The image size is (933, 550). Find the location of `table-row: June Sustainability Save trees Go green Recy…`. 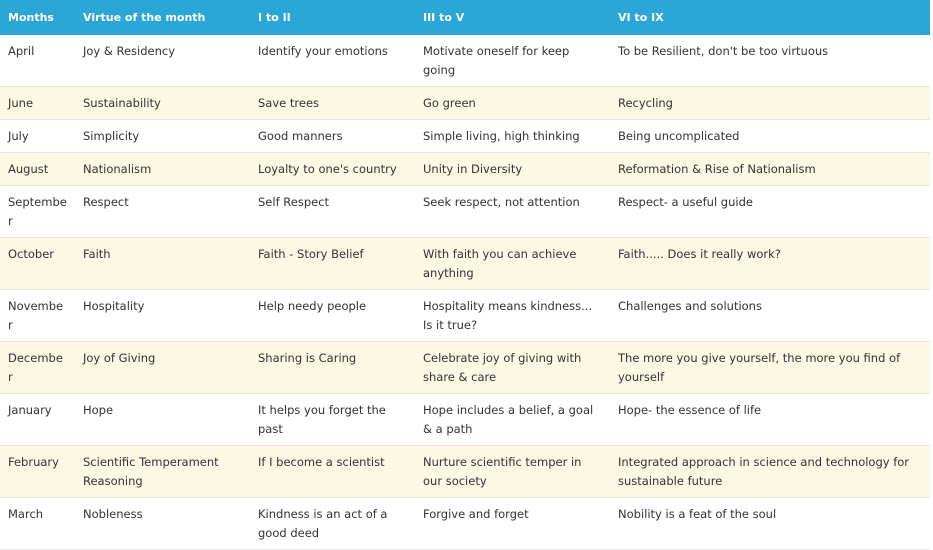

table-row: June Sustainability Save trees Go green Recy… is located at coordinates (465, 103).